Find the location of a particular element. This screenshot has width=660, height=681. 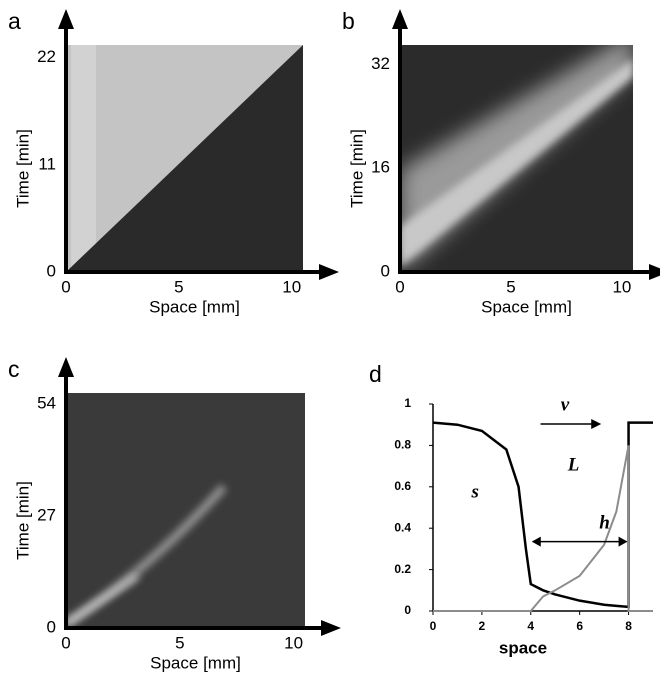

y-tick-label: 22 is located at coordinates (46, 56).